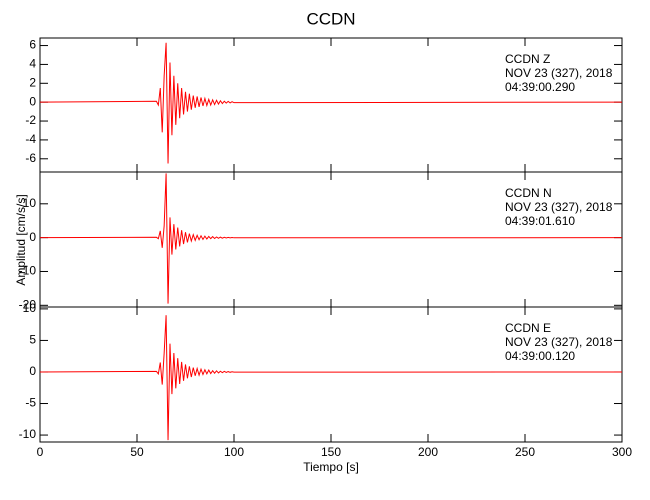 The image size is (650, 500). Describe the element at coordinates (331, 452) in the screenshot. I see `x-tick-label: 150` at that location.